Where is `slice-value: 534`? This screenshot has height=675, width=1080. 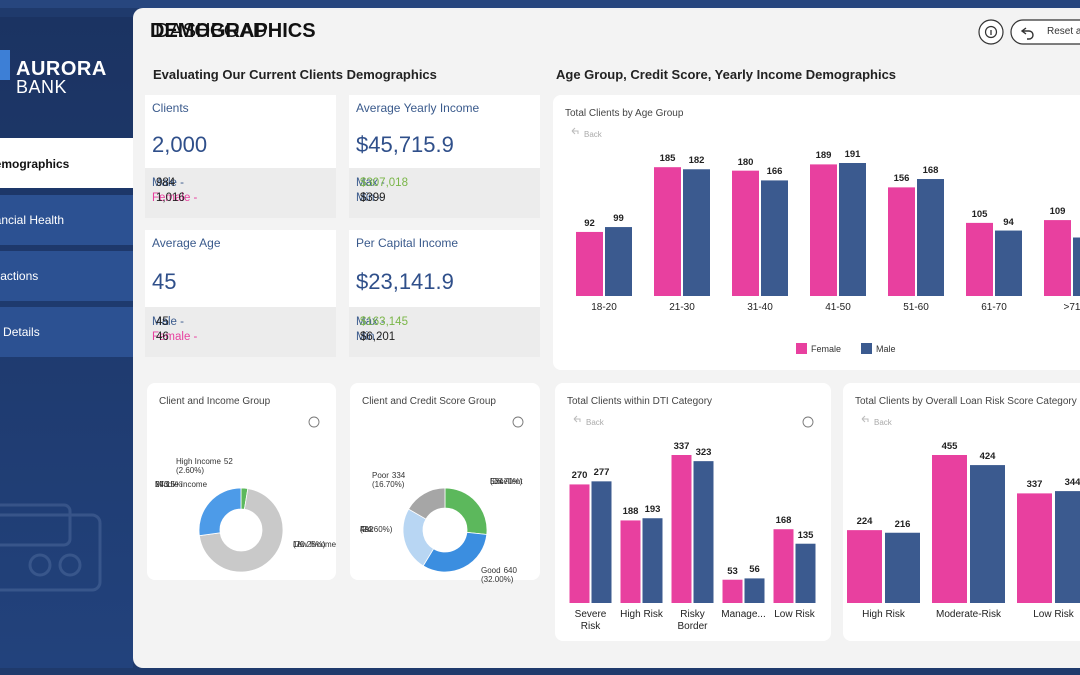 slice-value: 534 is located at coordinates (497, 481).